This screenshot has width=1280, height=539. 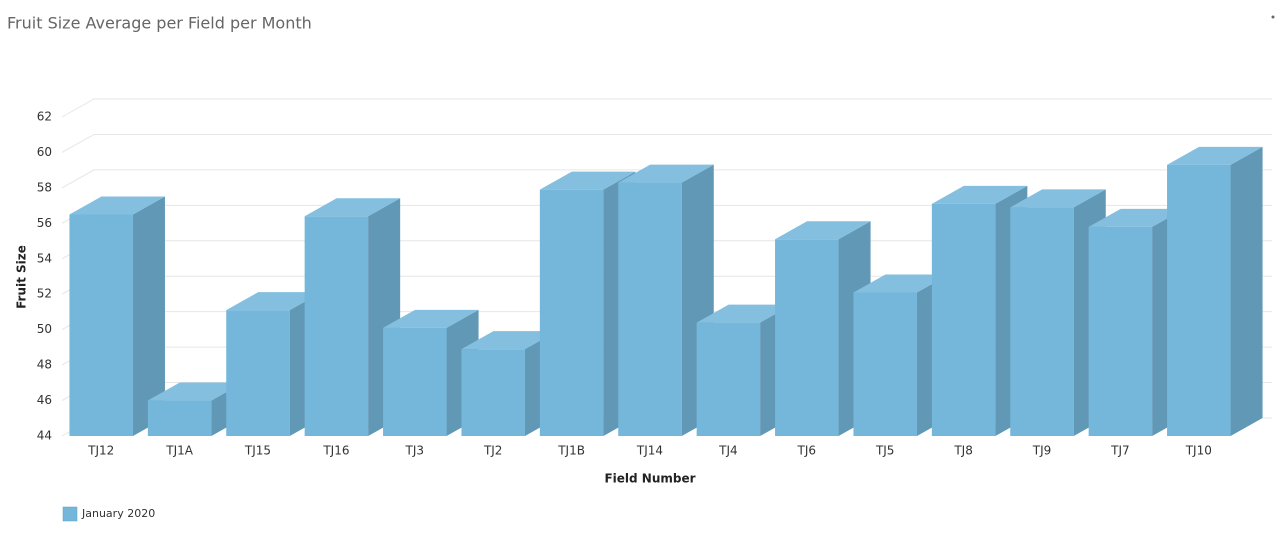 I want to click on legend-swatch, so click(x=70, y=514).